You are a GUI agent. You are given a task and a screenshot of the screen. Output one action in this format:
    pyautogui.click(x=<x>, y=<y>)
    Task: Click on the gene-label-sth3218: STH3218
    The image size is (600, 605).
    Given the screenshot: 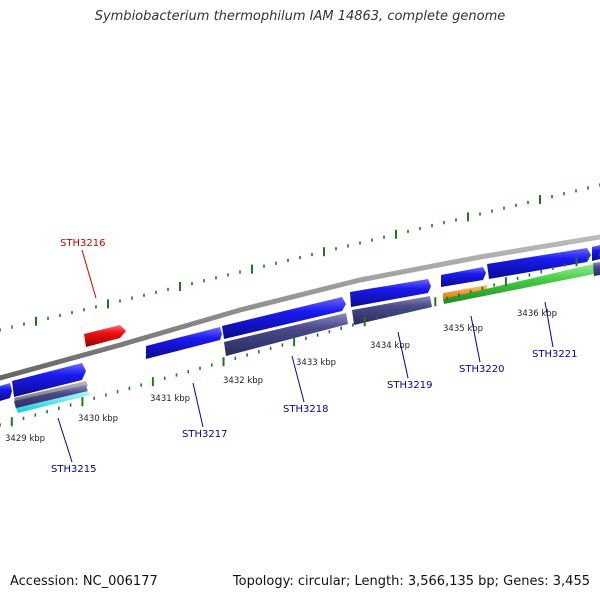 What is the action you would take?
    pyautogui.click(x=305, y=409)
    